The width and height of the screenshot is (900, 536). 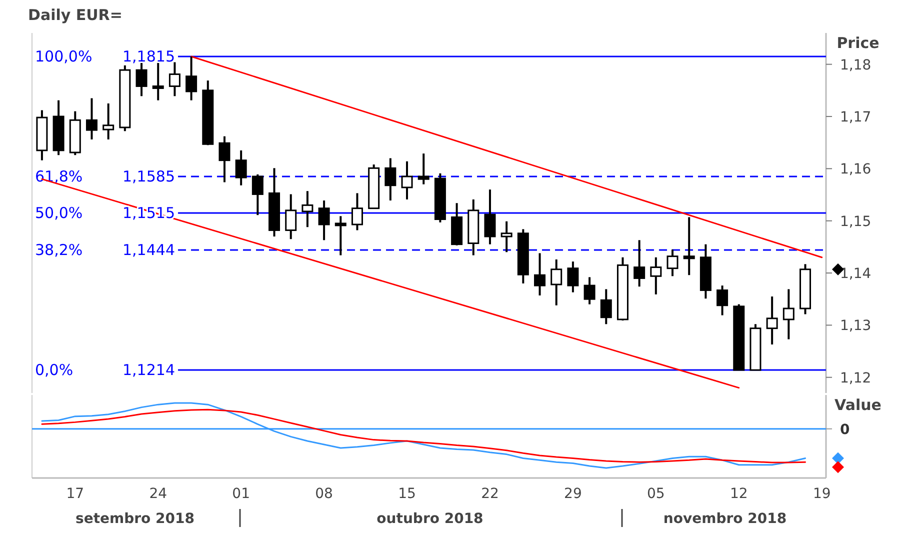 What do you see at coordinates (148, 370) in the screenshot?
I see `ref-line-label: 1,1214` at bounding box center [148, 370].